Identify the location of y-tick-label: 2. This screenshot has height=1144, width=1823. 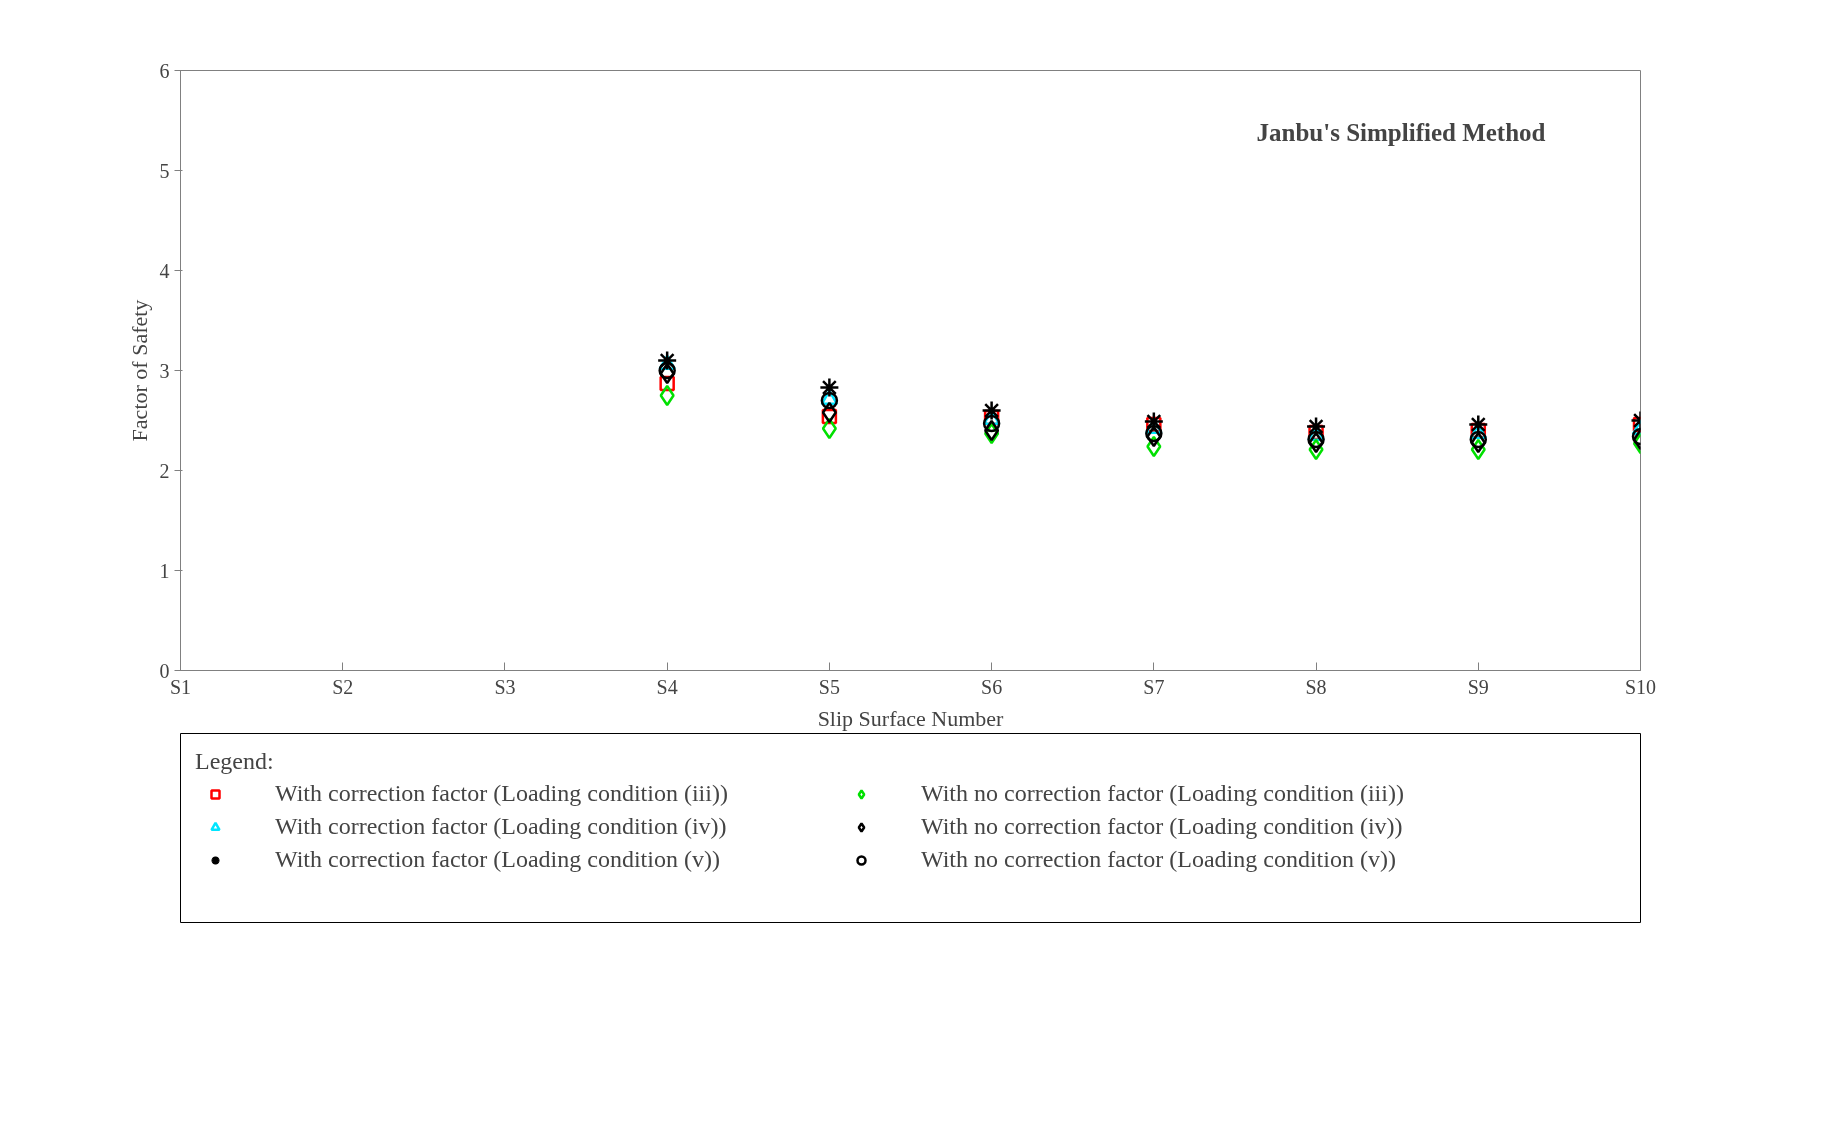
(164, 470).